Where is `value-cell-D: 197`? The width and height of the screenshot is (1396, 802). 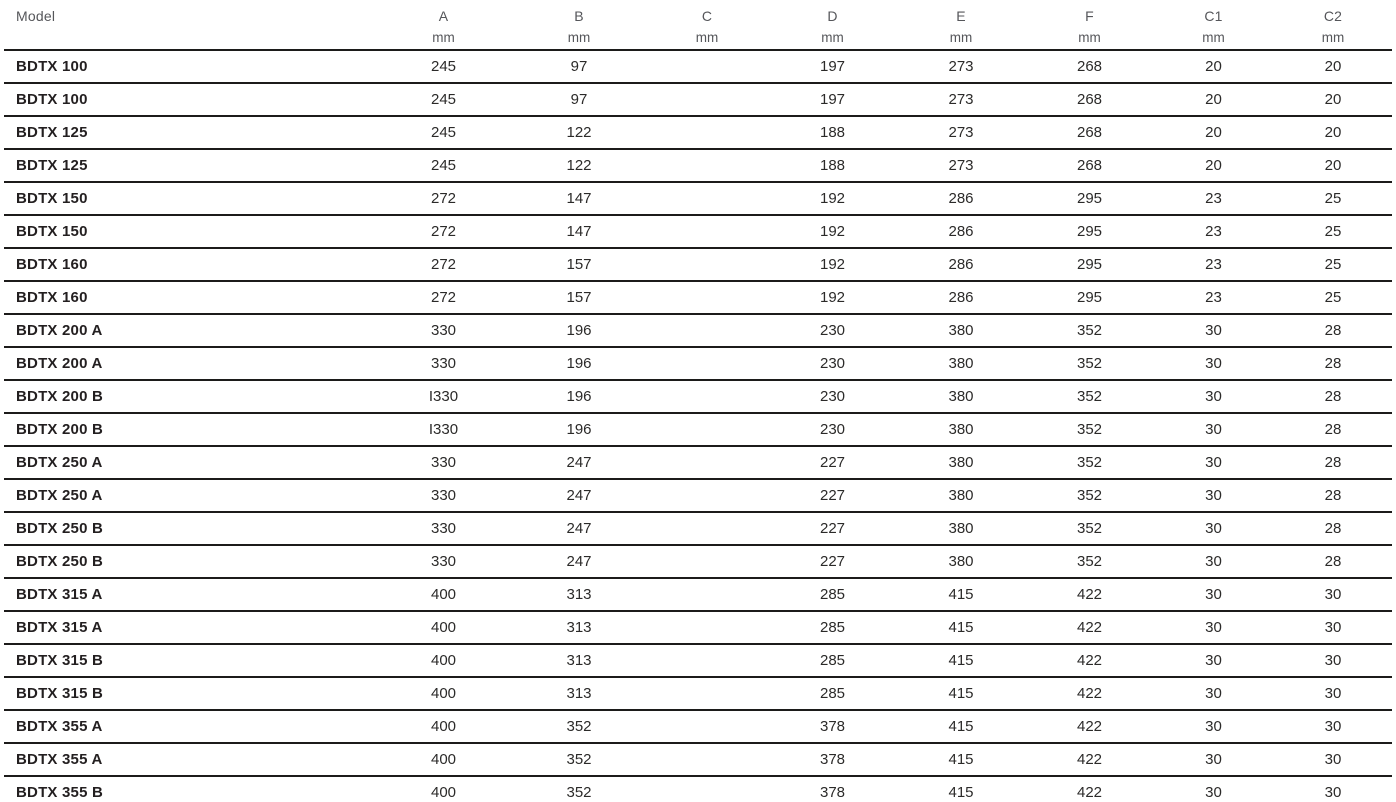
value-cell-D: 197 is located at coordinates (832, 67).